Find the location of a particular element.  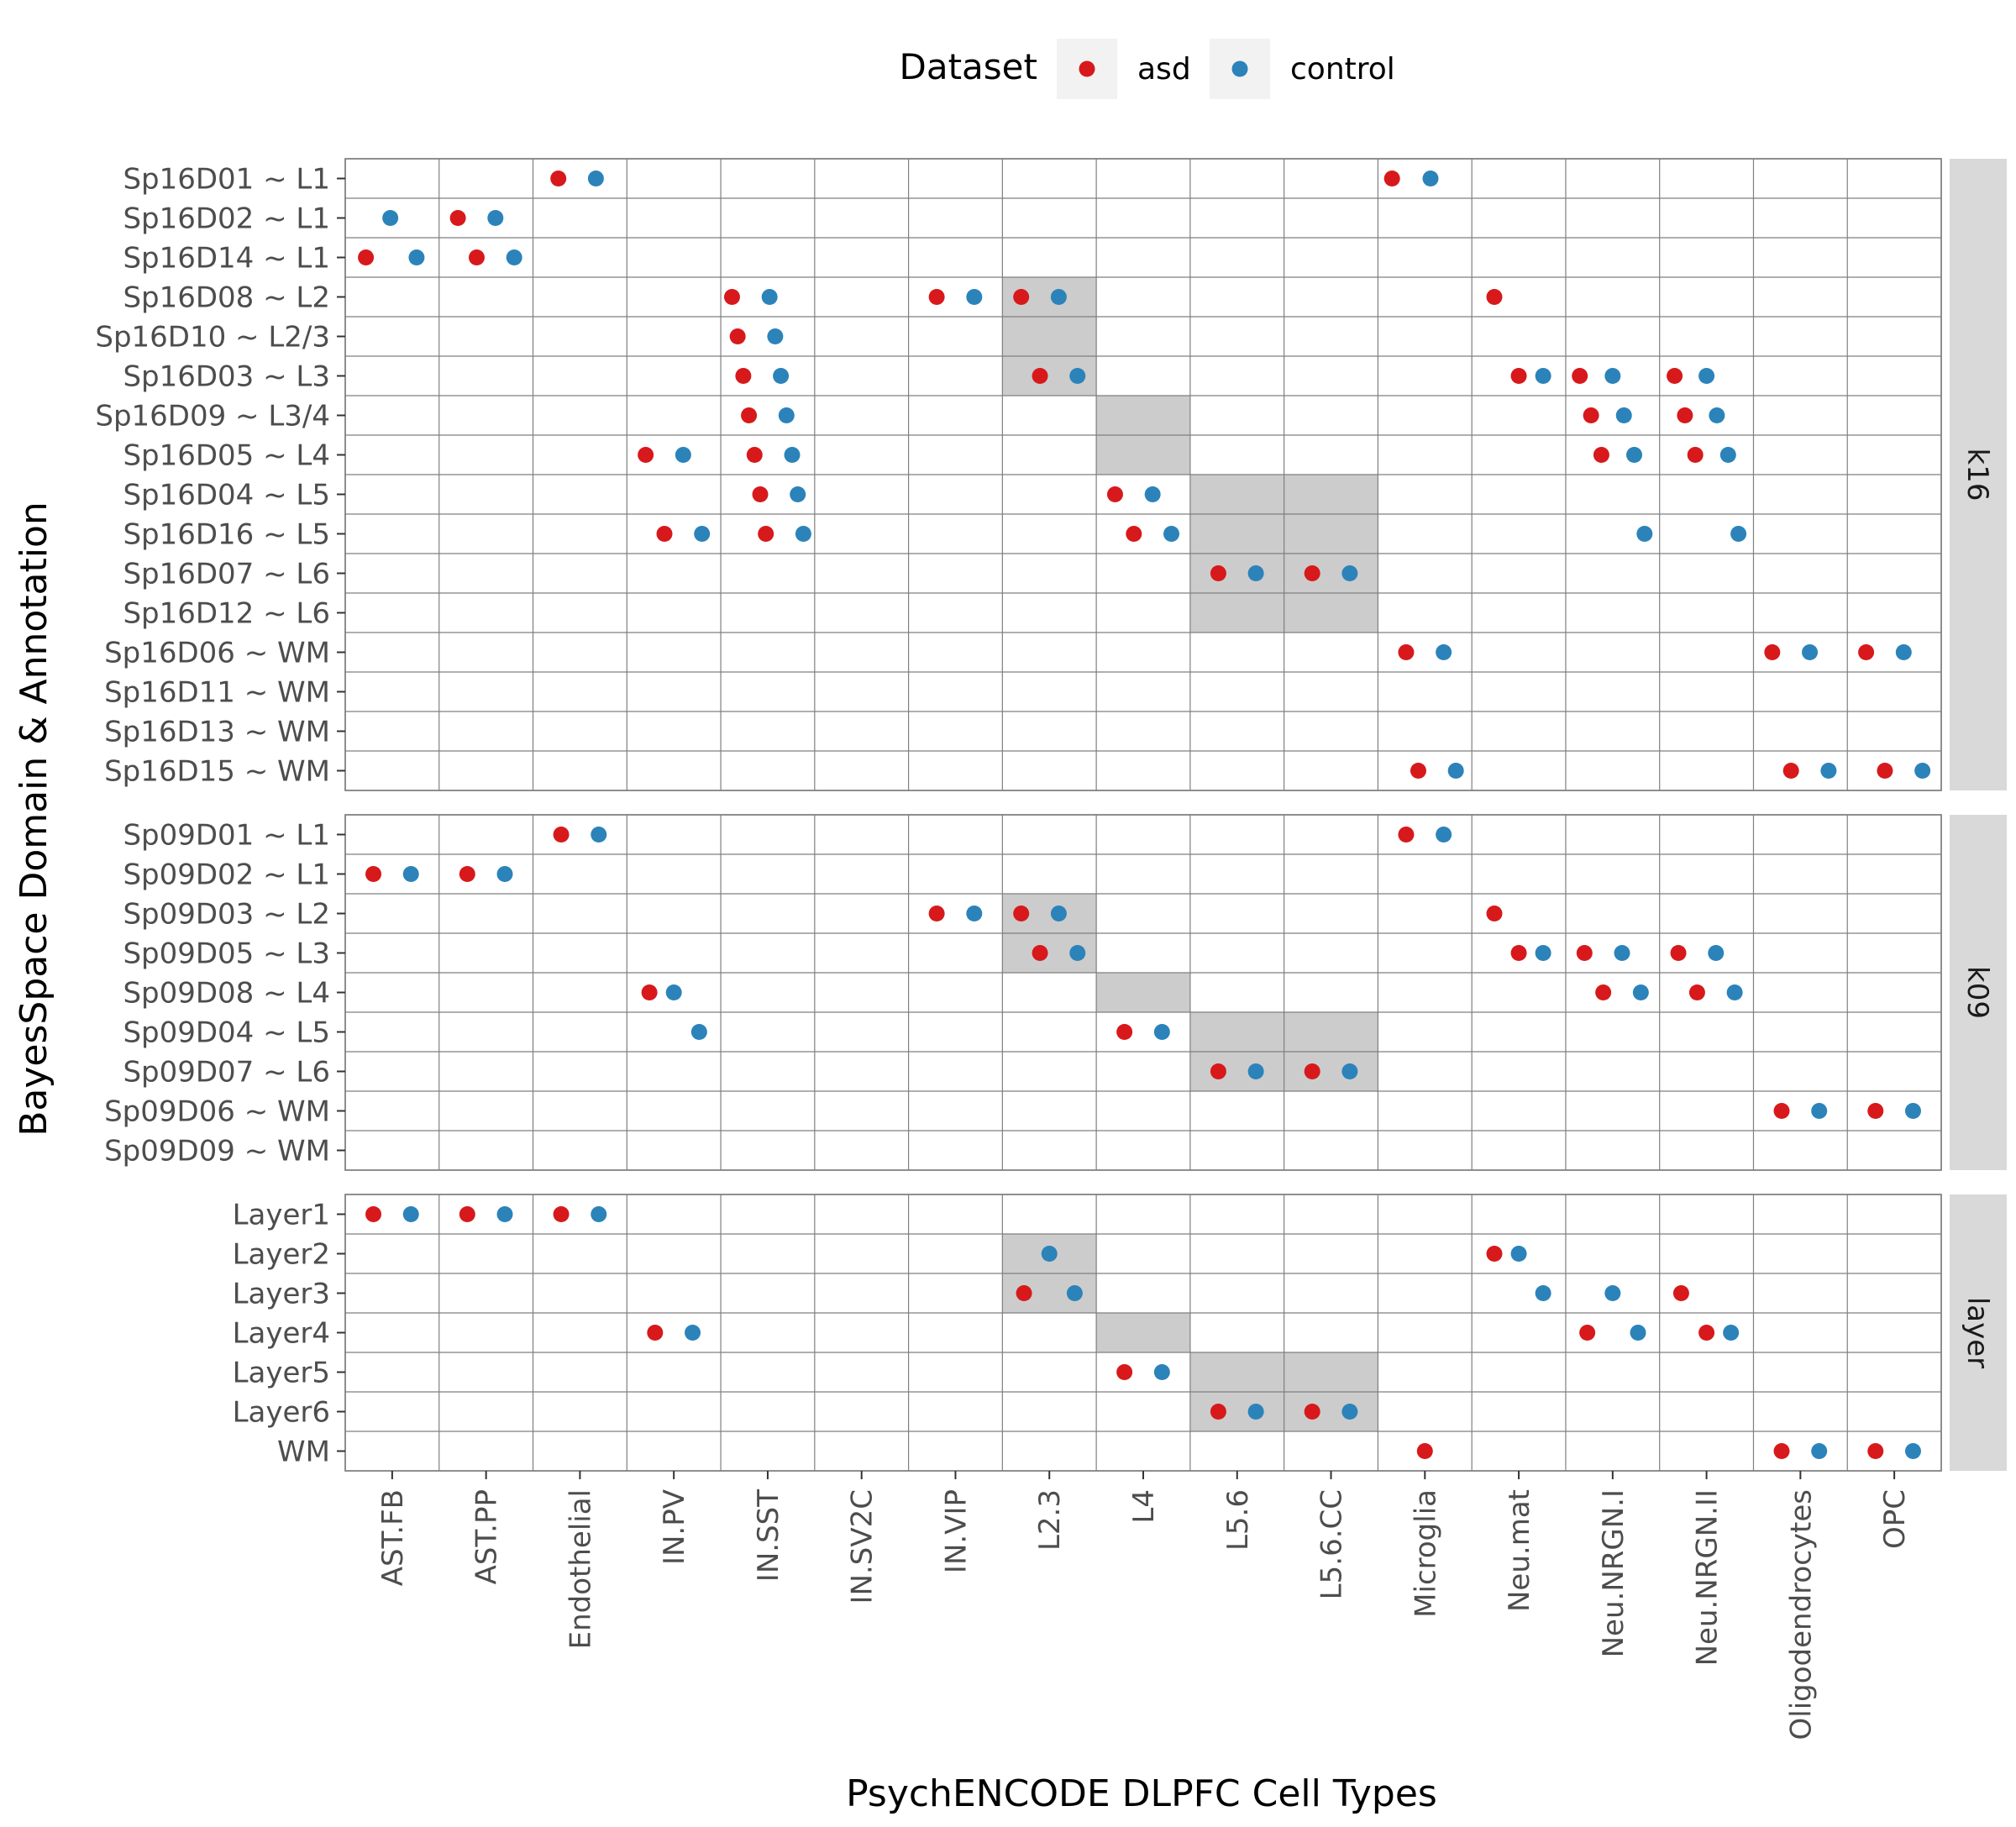

x-tick-label: AST.FB is located at coordinates (393, 1537).